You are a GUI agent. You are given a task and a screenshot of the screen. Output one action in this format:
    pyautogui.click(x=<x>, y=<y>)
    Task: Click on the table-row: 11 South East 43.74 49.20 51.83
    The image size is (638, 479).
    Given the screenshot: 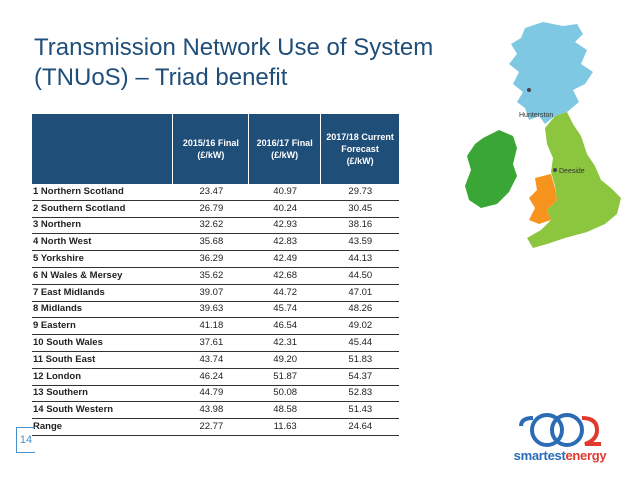 What is the action you would take?
    pyautogui.click(x=215, y=360)
    